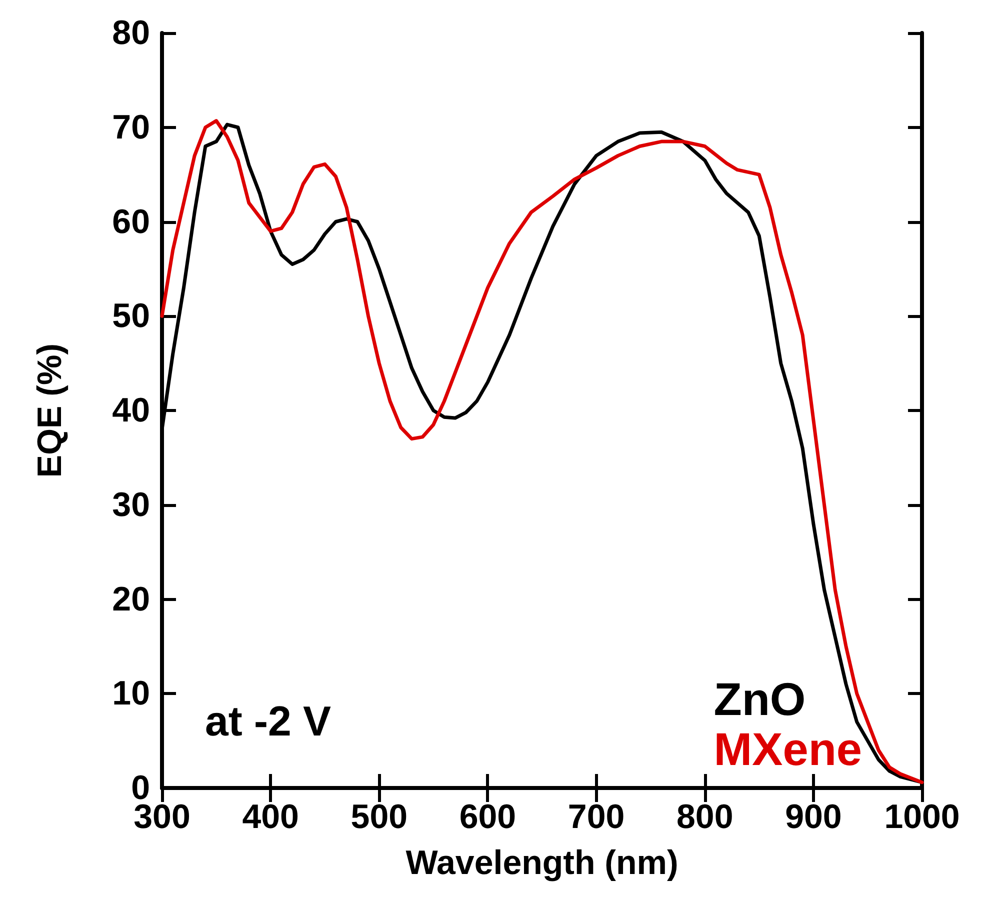  What do you see at coordinates (788, 749) in the screenshot?
I see `series-label: MXene` at bounding box center [788, 749].